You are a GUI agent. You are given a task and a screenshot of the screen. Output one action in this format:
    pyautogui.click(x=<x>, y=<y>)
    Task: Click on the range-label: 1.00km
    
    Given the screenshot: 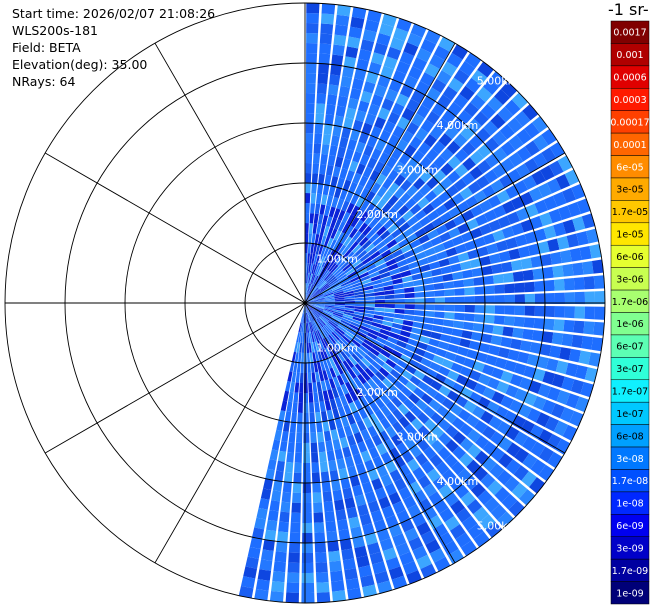 What is the action you would take?
    pyautogui.click(x=337, y=259)
    